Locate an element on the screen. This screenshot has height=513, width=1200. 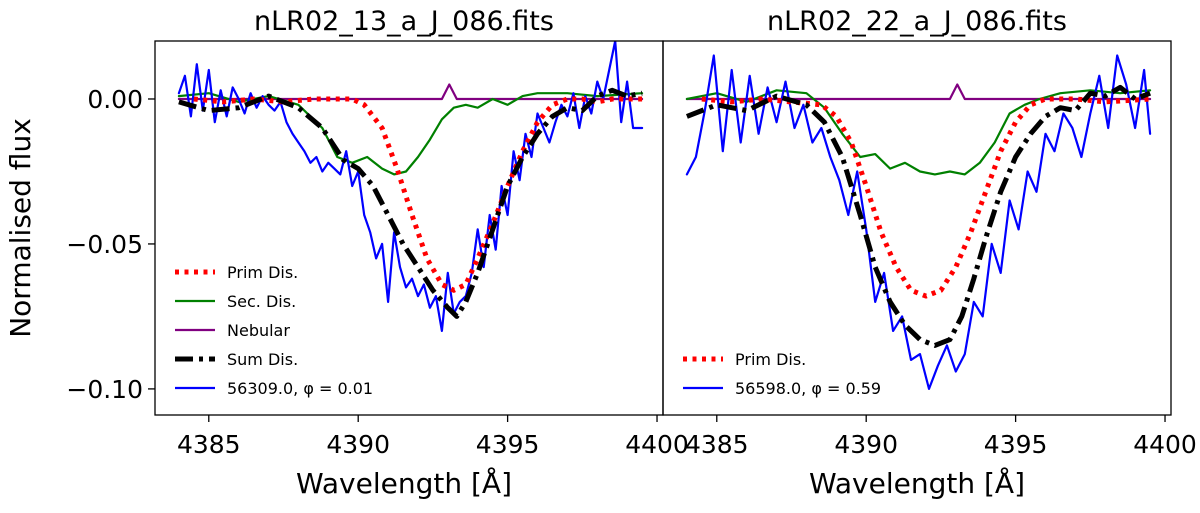
right-panel-ticks: 4385 4390 4395 4400 is located at coordinates (941, 437).